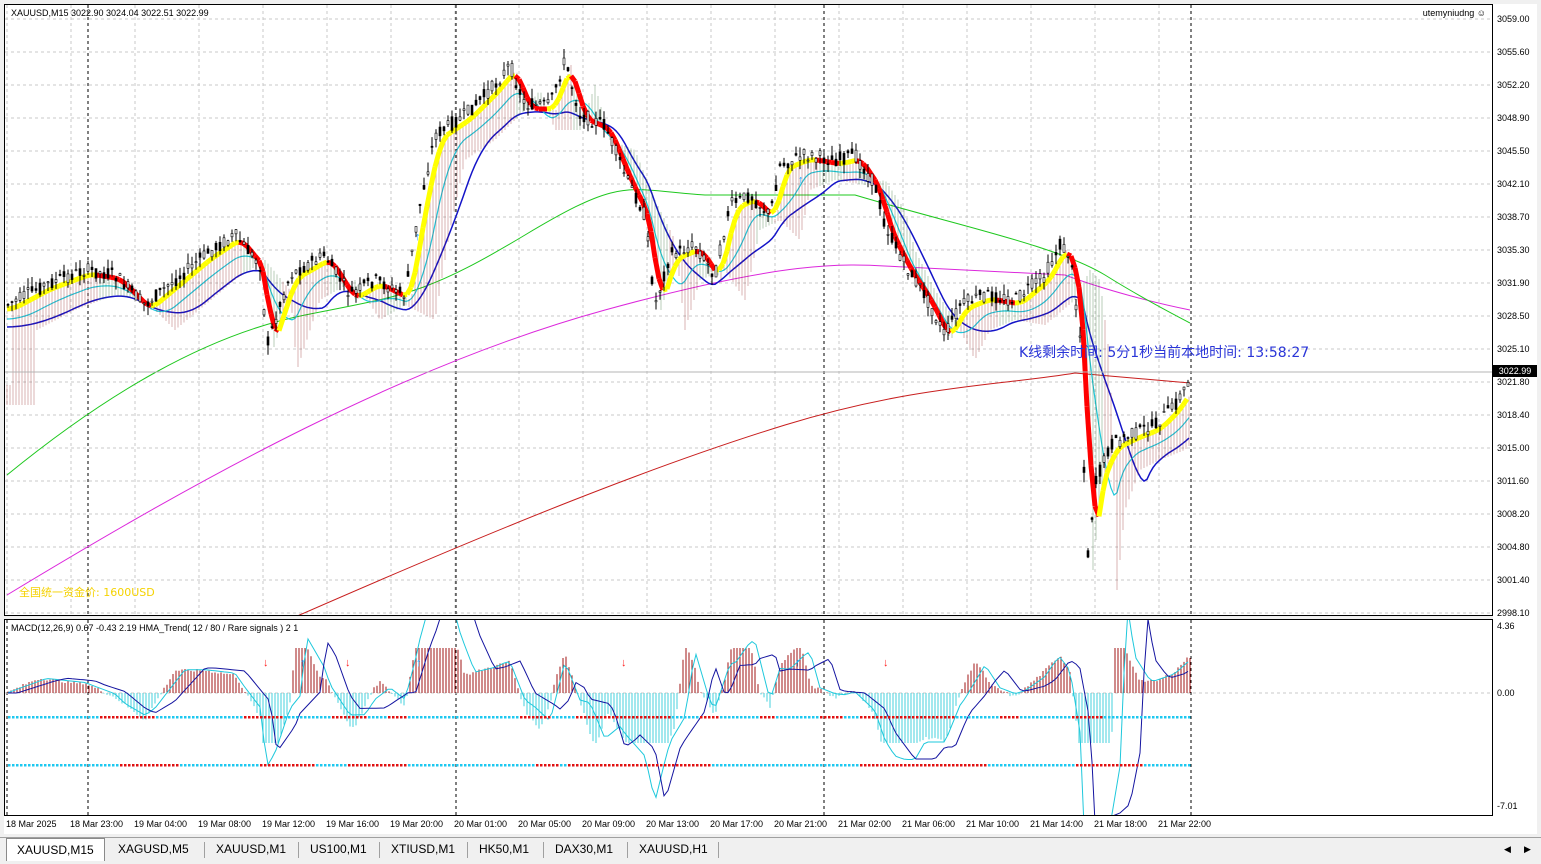  What do you see at coordinates (1513, 184) in the screenshot?
I see `price-label: 3042.10` at bounding box center [1513, 184].